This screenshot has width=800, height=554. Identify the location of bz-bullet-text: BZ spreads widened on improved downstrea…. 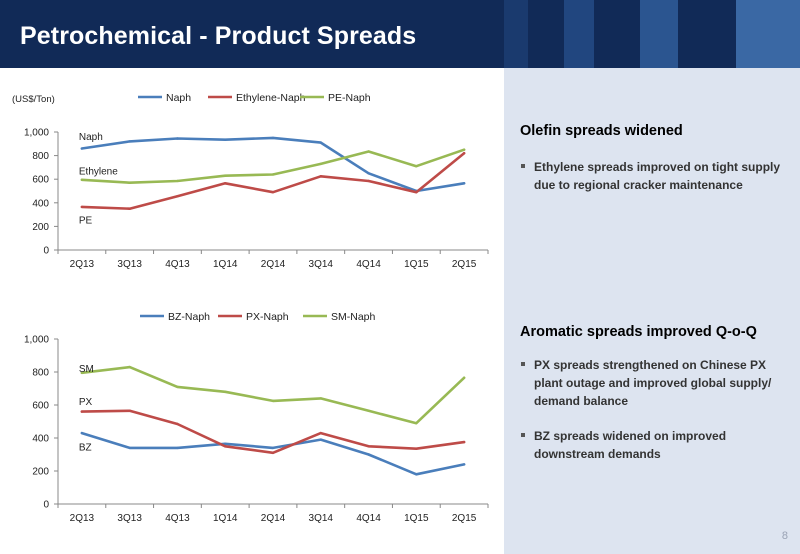
(630, 445).